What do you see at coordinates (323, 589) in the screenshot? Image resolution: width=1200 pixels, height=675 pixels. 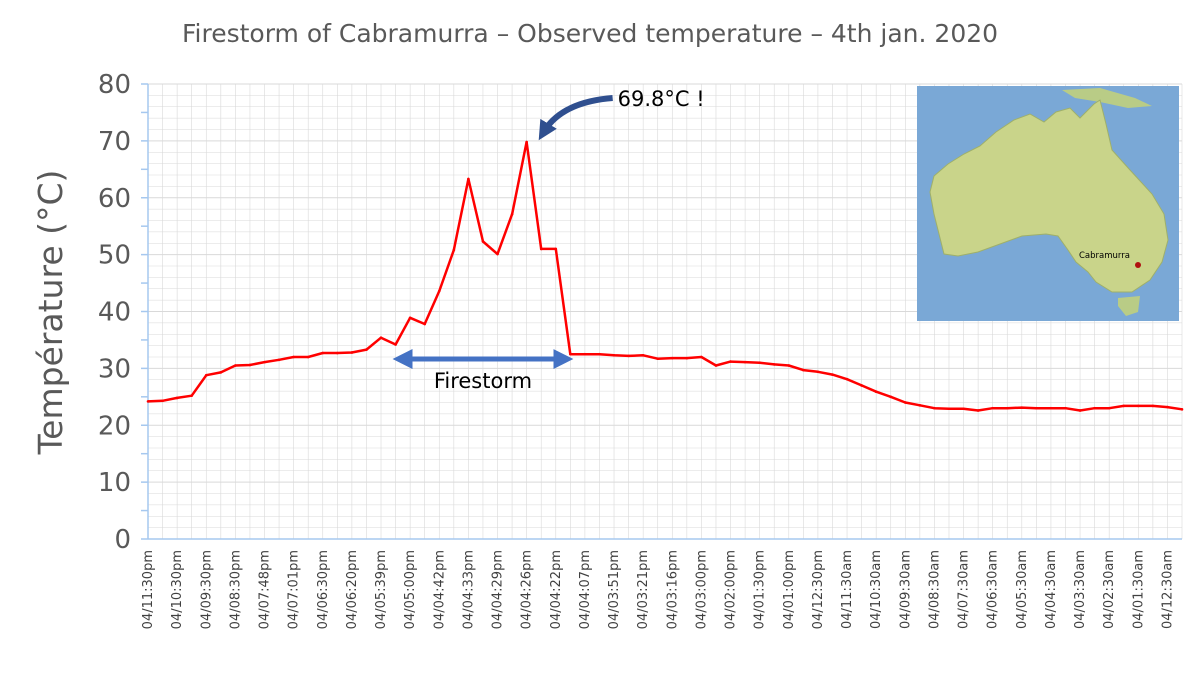 I see `x-tick-label: 04/06:30pm` at bounding box center [323, 589].